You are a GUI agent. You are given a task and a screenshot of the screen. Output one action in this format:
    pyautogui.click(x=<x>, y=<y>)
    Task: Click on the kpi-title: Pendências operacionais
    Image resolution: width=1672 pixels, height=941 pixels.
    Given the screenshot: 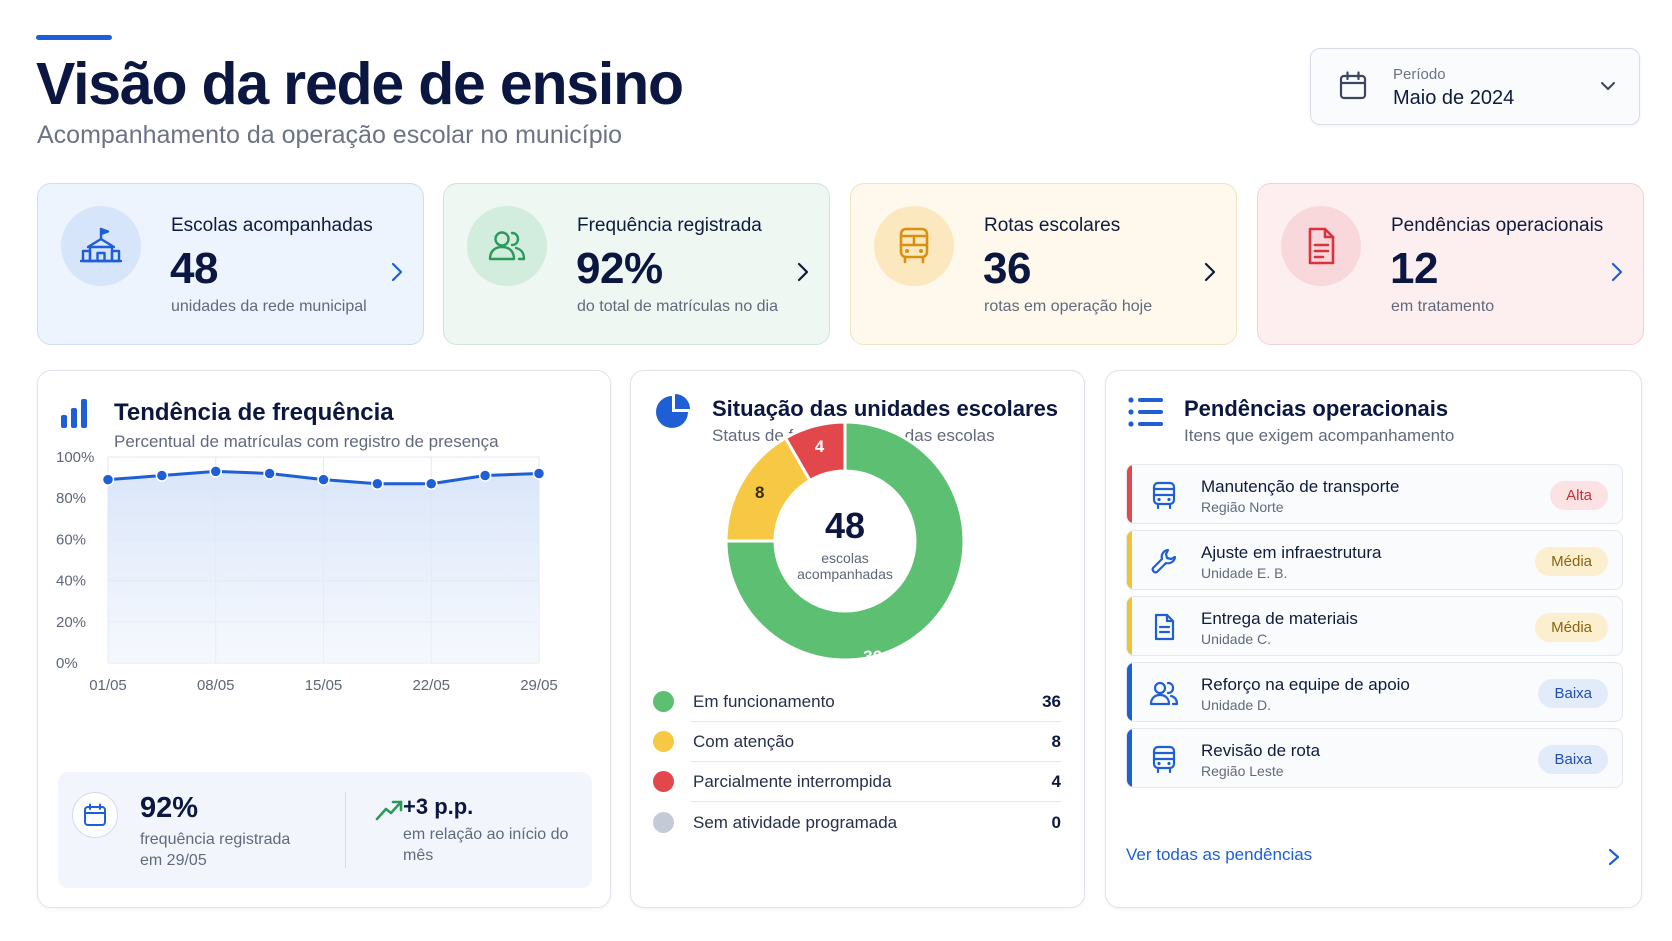 What is the action you would take?
    pyautogui.click(x=1497, y=225)
    